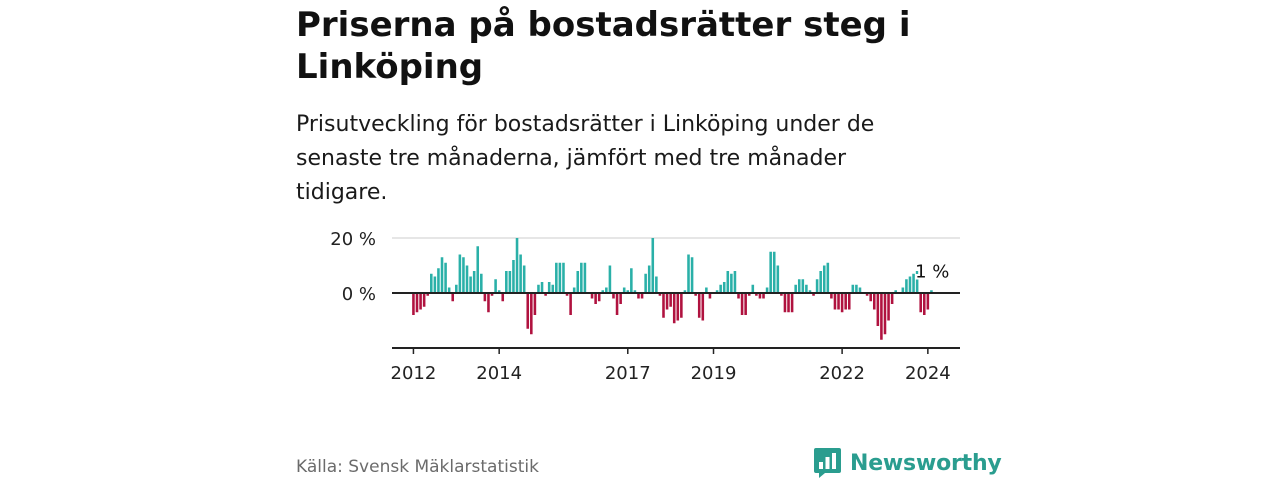 Image resolution: width=1280 pixels, height=480 pixels. I want to click on x-tick-label: 2019, so click(714, 373).